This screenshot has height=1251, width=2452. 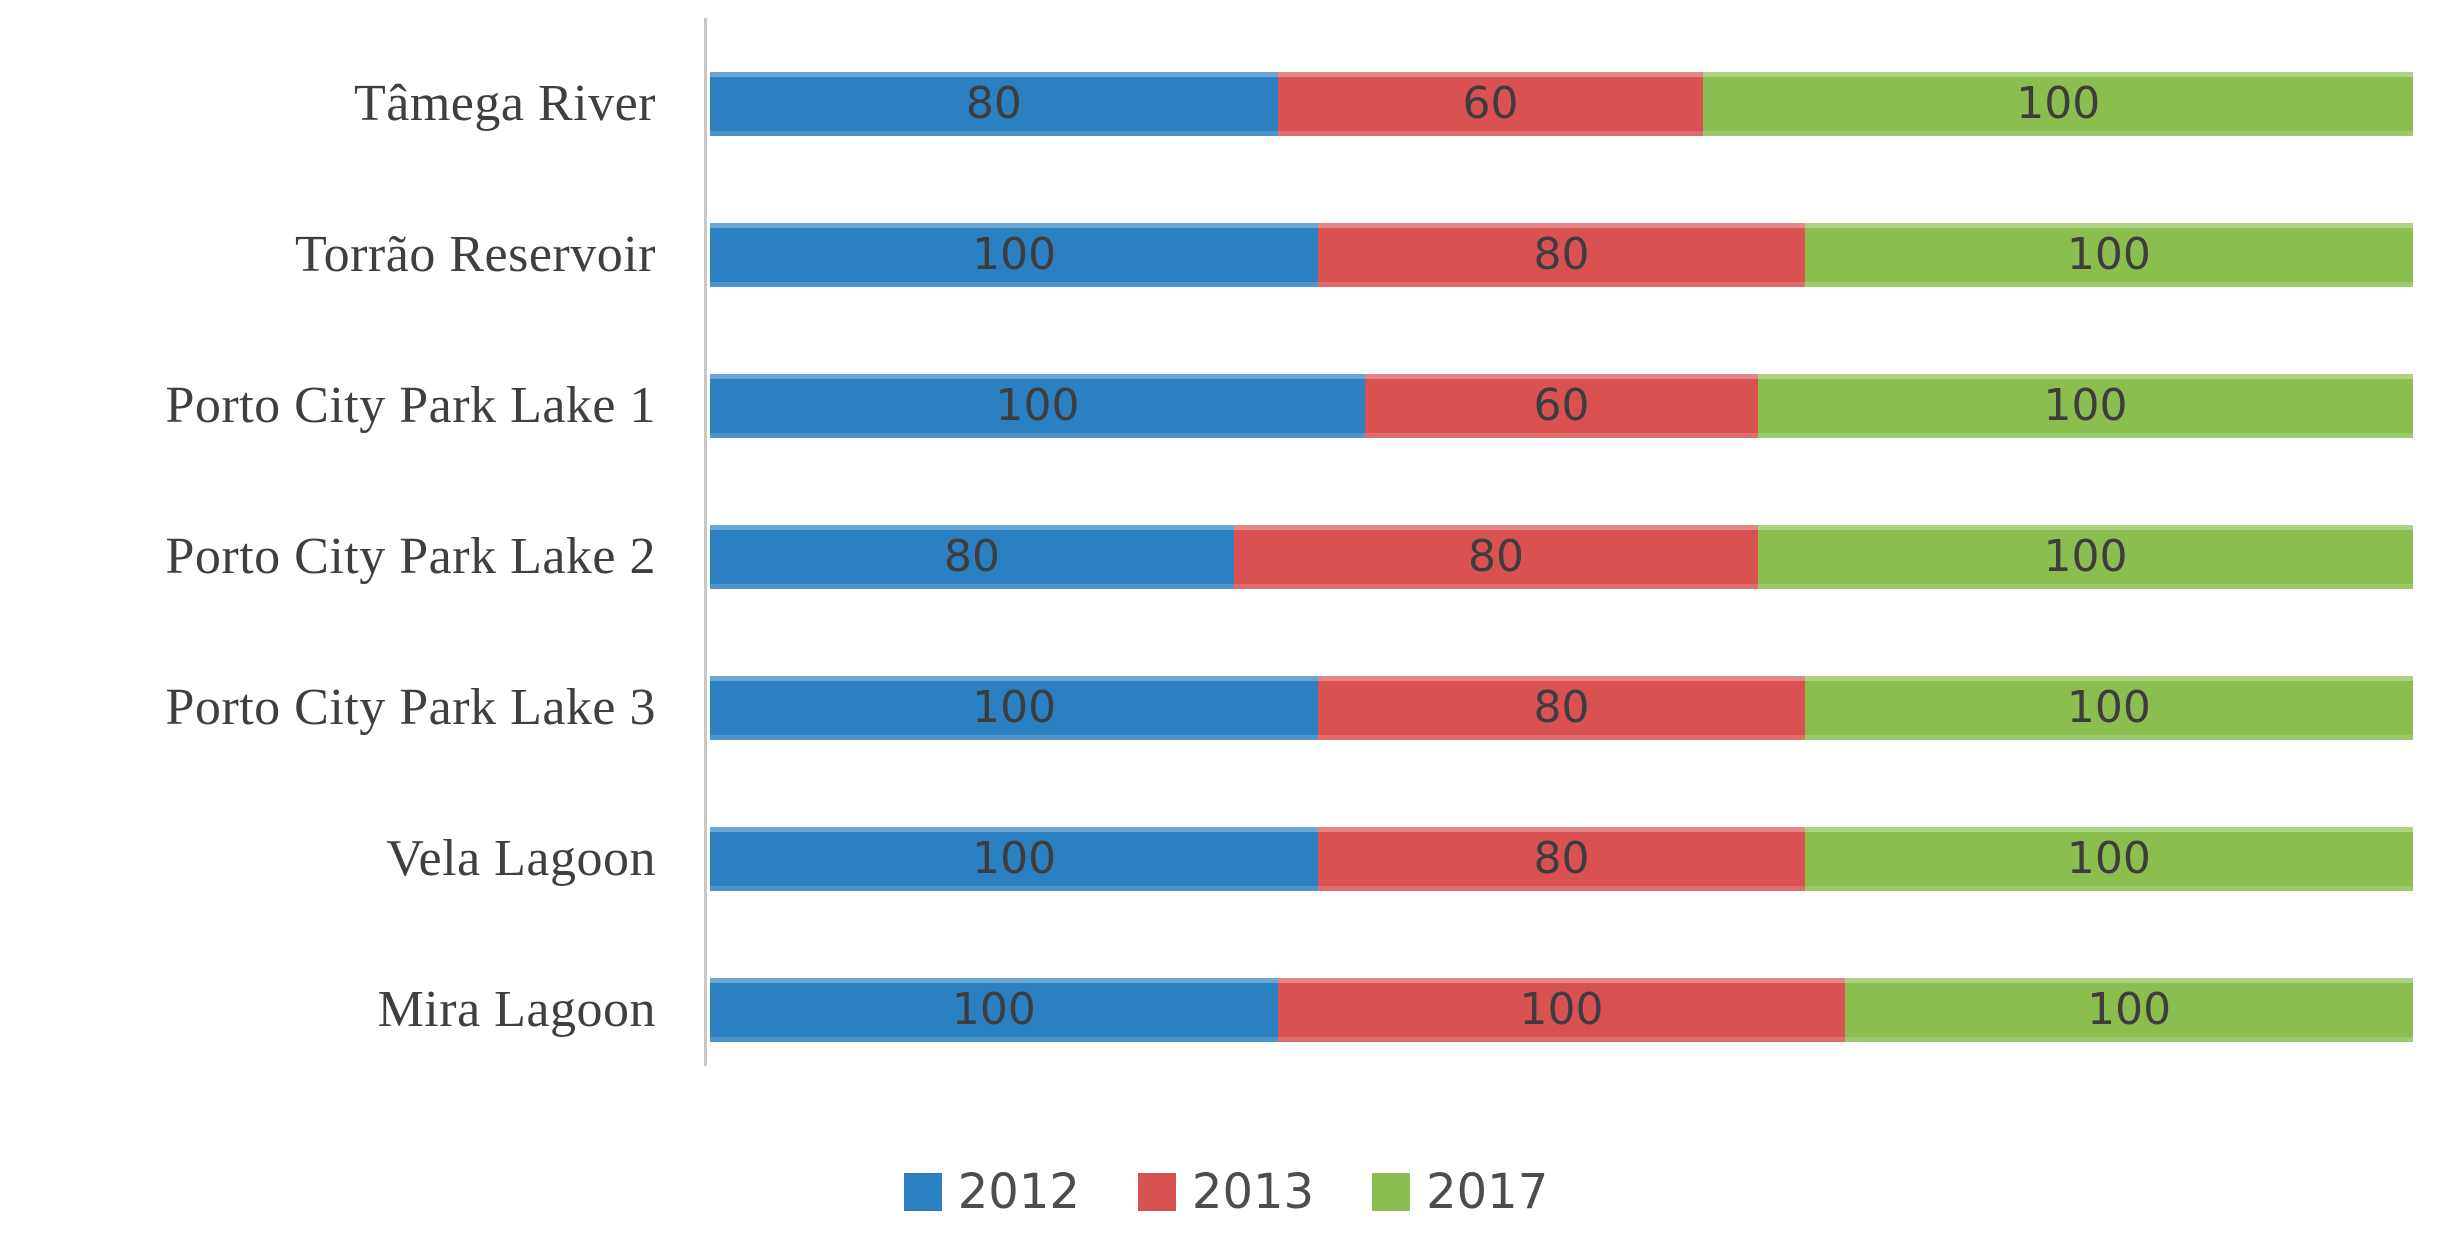 I want to click on bar-segment-2013: 100, so click(x=1561, y=1009).